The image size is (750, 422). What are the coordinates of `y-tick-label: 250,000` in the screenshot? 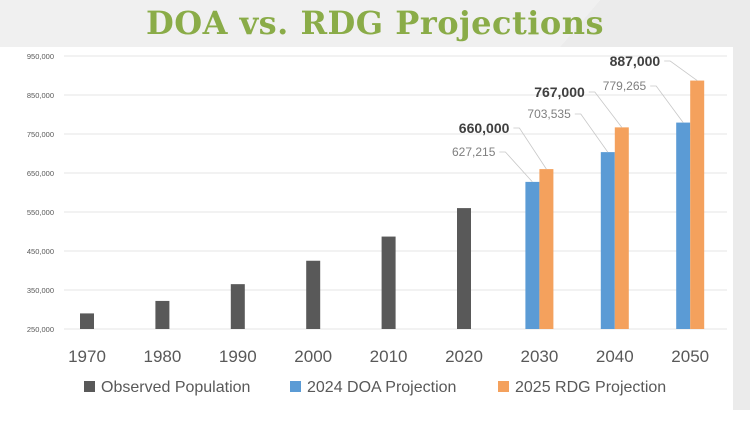 It's located at (40, 329).